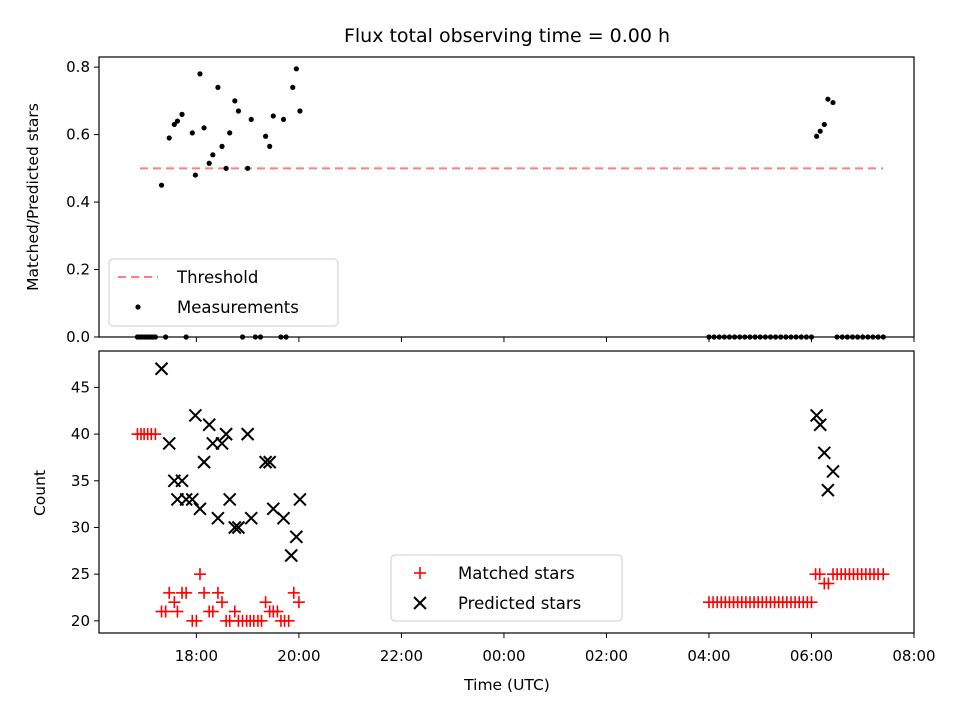 The image size is (960, 720). Describe the element at coordinates (217, 277) in the screenshot. I see `legend-threshold-label: Threshold` at that location.